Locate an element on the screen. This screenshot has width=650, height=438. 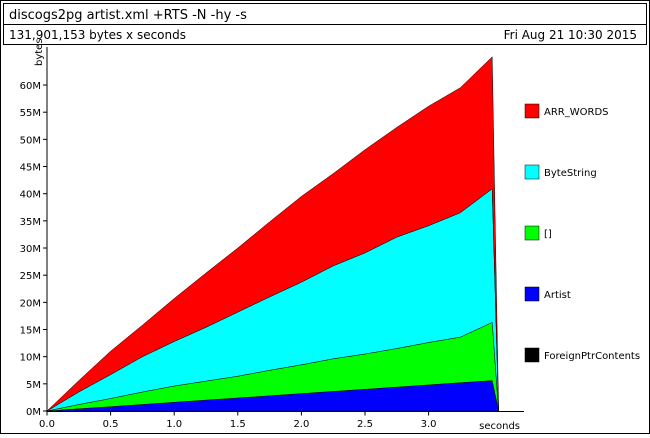
date-text: Fri Aug 21 10:30 2015 is located at coordinates (570, 35).